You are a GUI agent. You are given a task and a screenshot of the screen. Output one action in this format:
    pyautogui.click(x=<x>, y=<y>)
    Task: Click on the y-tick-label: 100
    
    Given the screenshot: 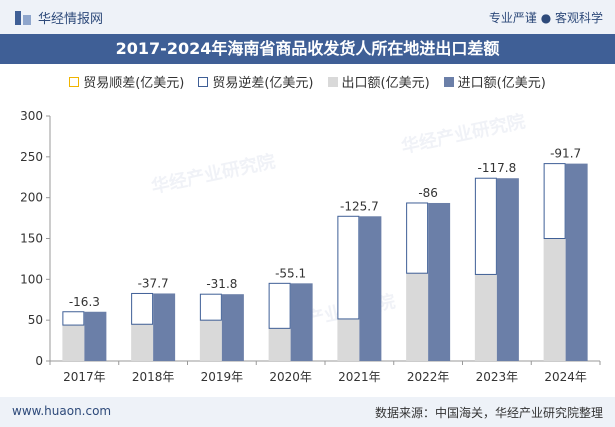 What is the action you would take?
    pyautogui.click(x=31, y=279)
    